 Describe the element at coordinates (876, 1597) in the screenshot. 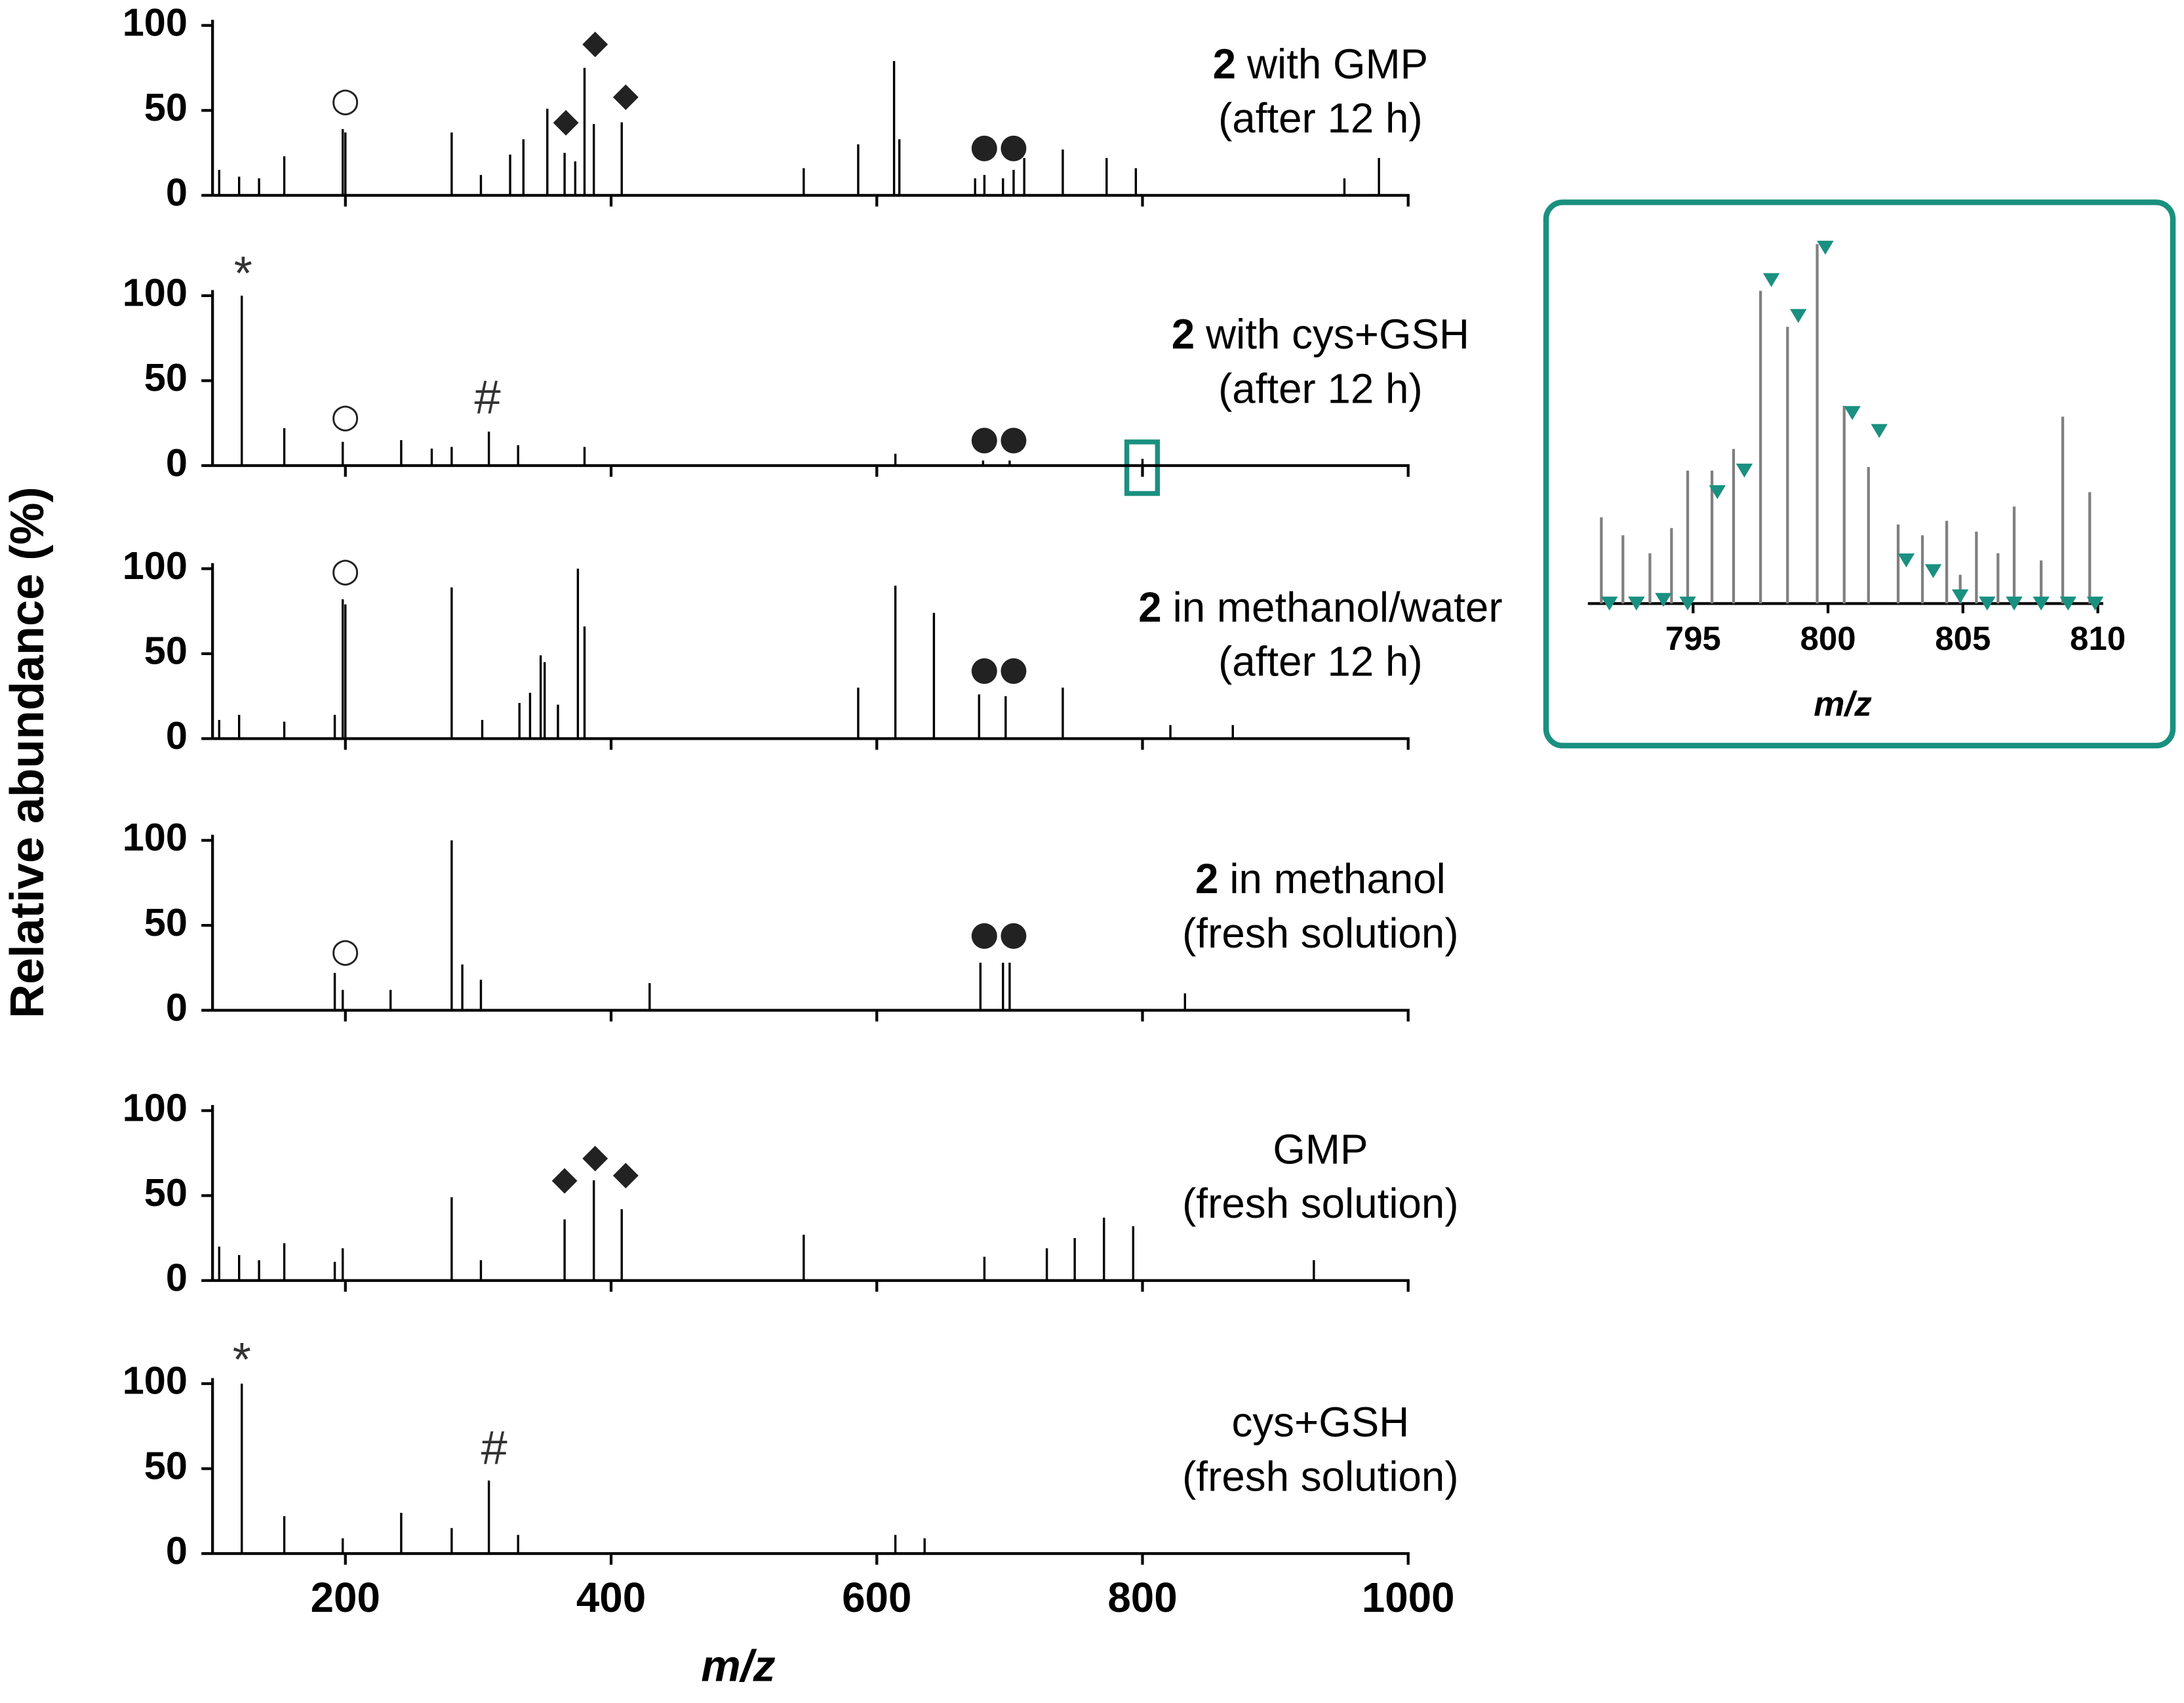

I see `x-tick-label: 600` at that location.